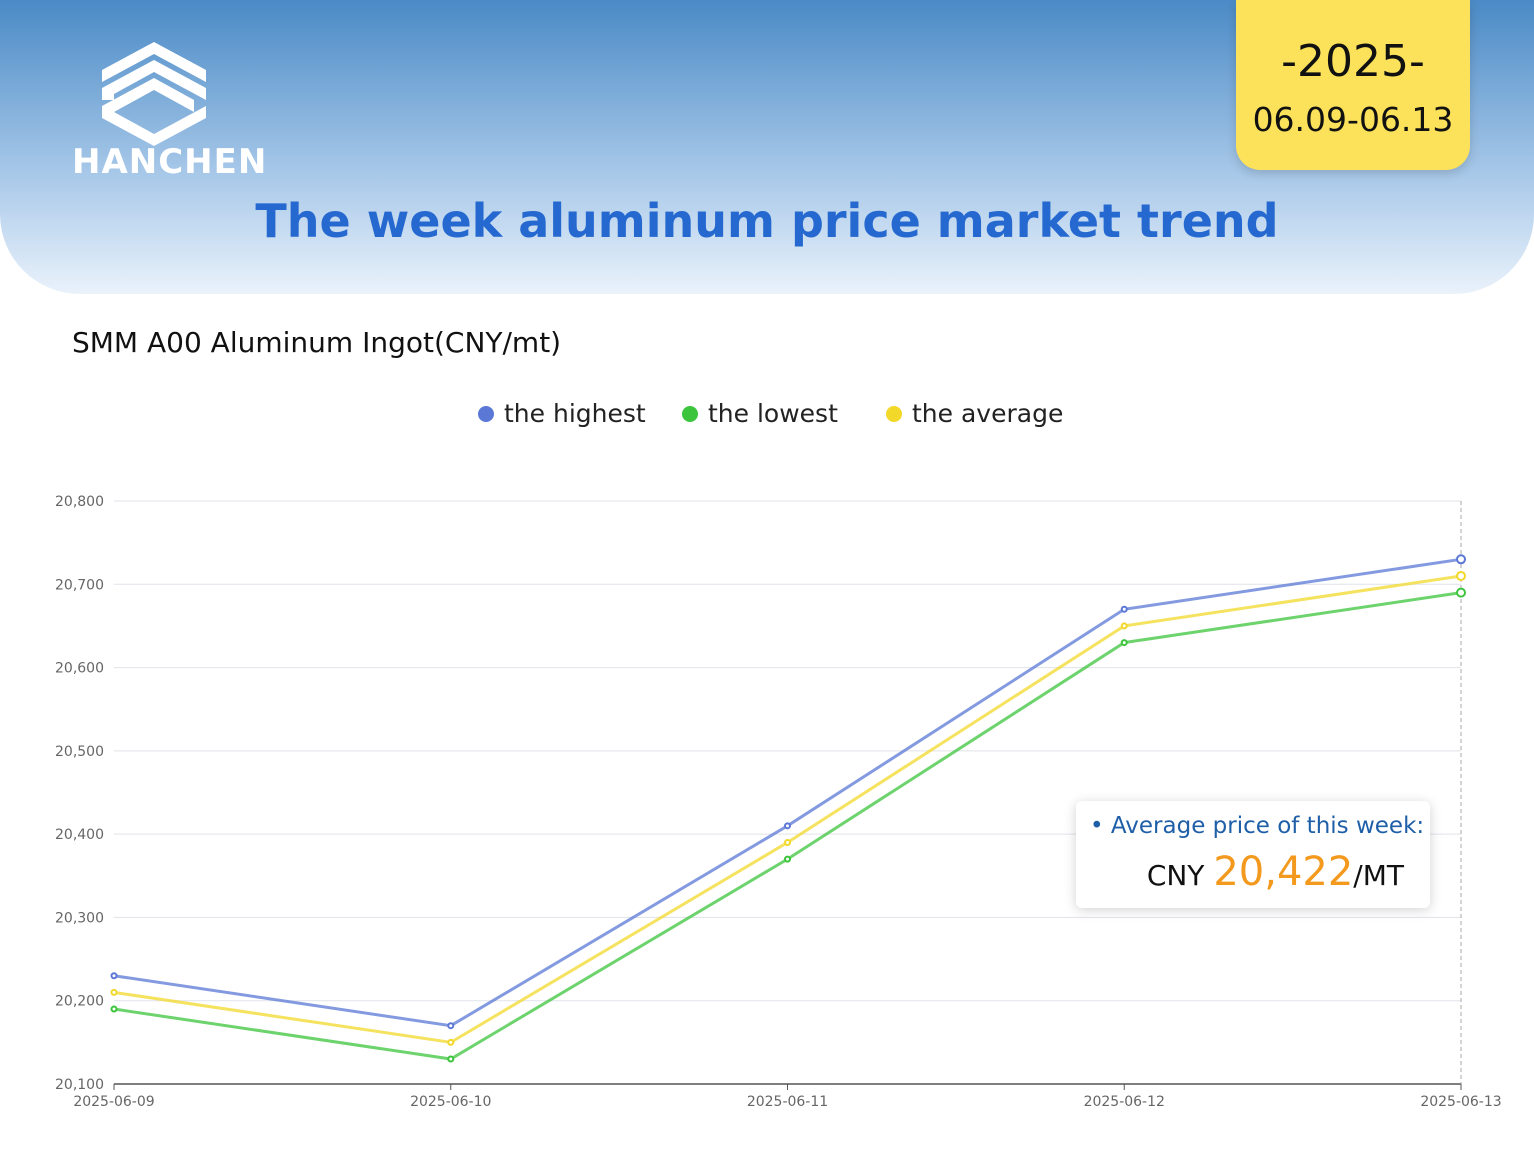 The width and height of the screenshot is (1534, 1151). What do you see at coordinates (787, 1102) in the screenshot?
I see `x-tick-label: 2025-06-11` at bounding box center [787, 1102].